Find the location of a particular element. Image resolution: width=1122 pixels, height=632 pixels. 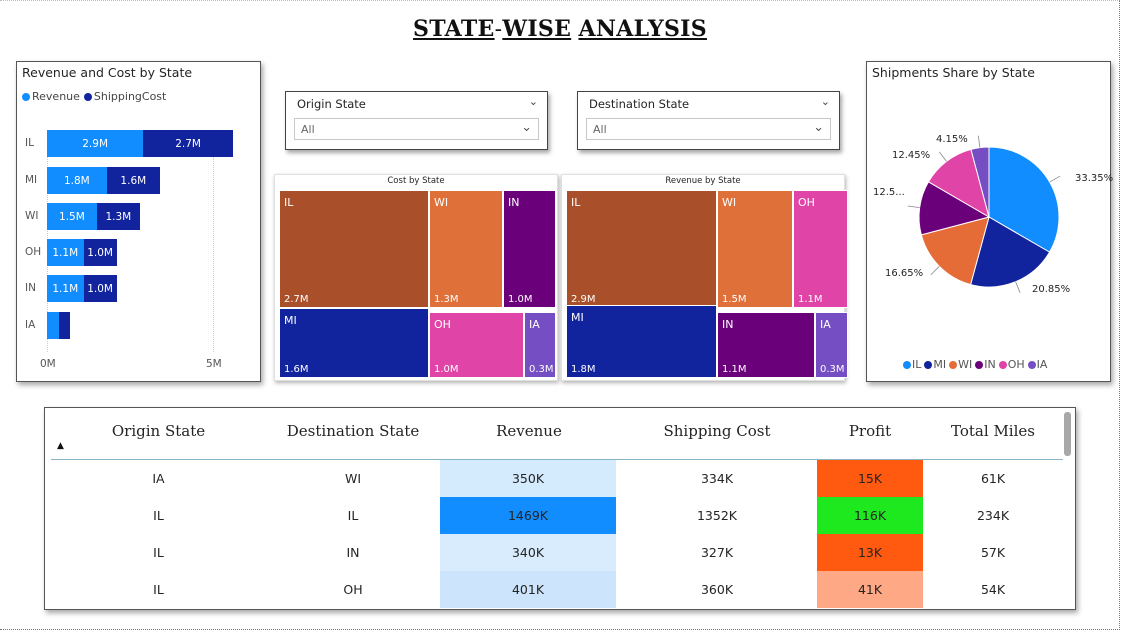

bar-shippingcost-il: 2.7M is located at coordinates (188, 143).